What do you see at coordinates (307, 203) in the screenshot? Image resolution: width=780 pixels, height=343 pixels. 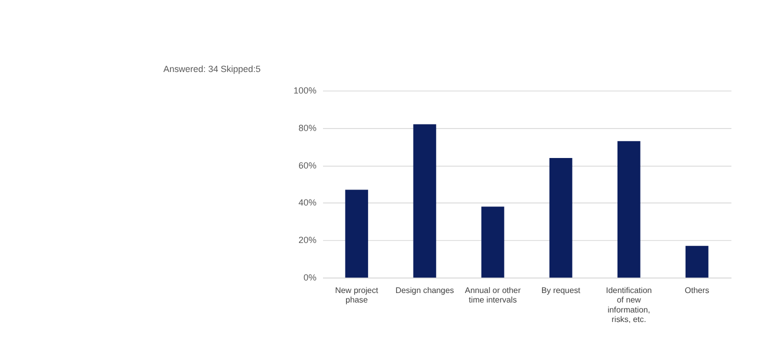 I see `y-tick-label: 40%` at bounding box center [307, 203].